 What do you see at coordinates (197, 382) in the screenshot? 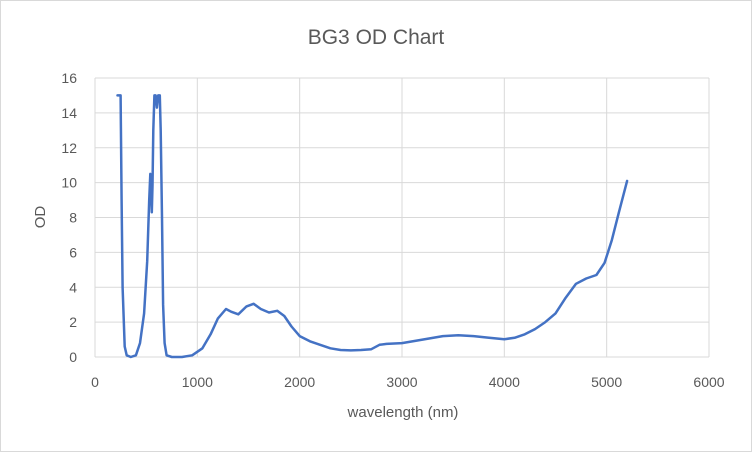
I see `x-tick-label: 1000` at bounding box center [197, 382].